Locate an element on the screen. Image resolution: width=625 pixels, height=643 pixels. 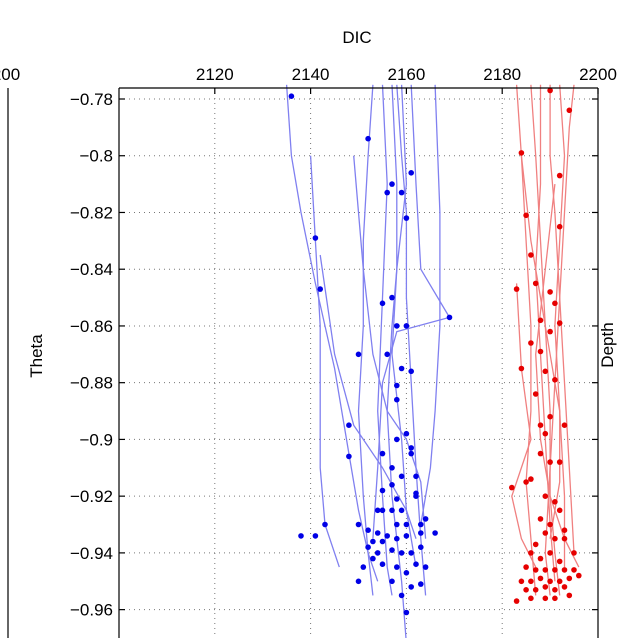
x-tick-label: 2200 is located at coordinates (598, 74).